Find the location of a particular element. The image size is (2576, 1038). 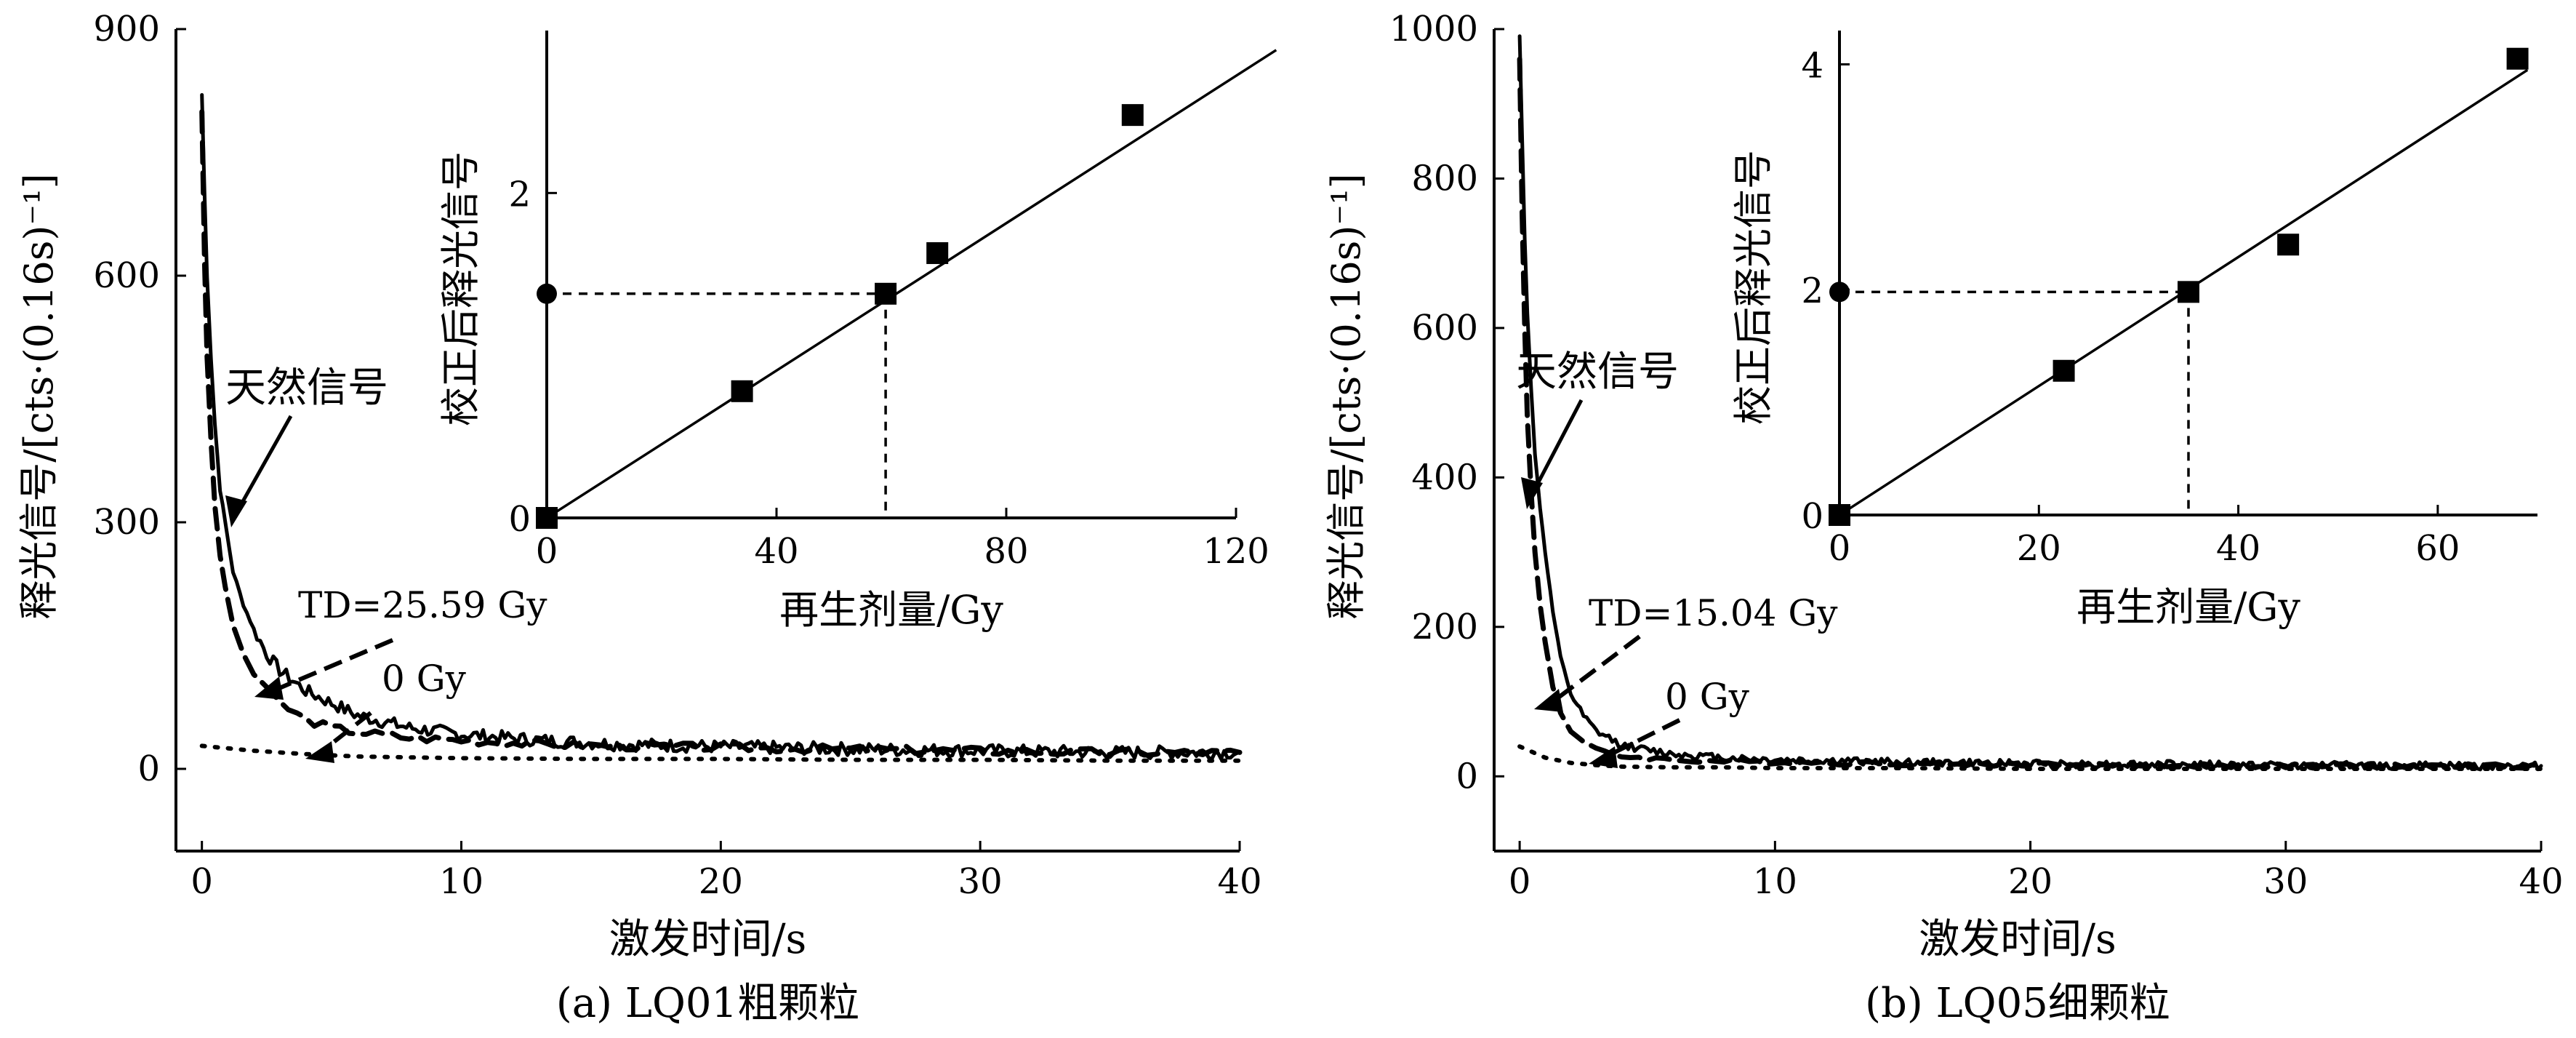

inset-x-tick-label: 80 is located at coordinates (1006, 551).